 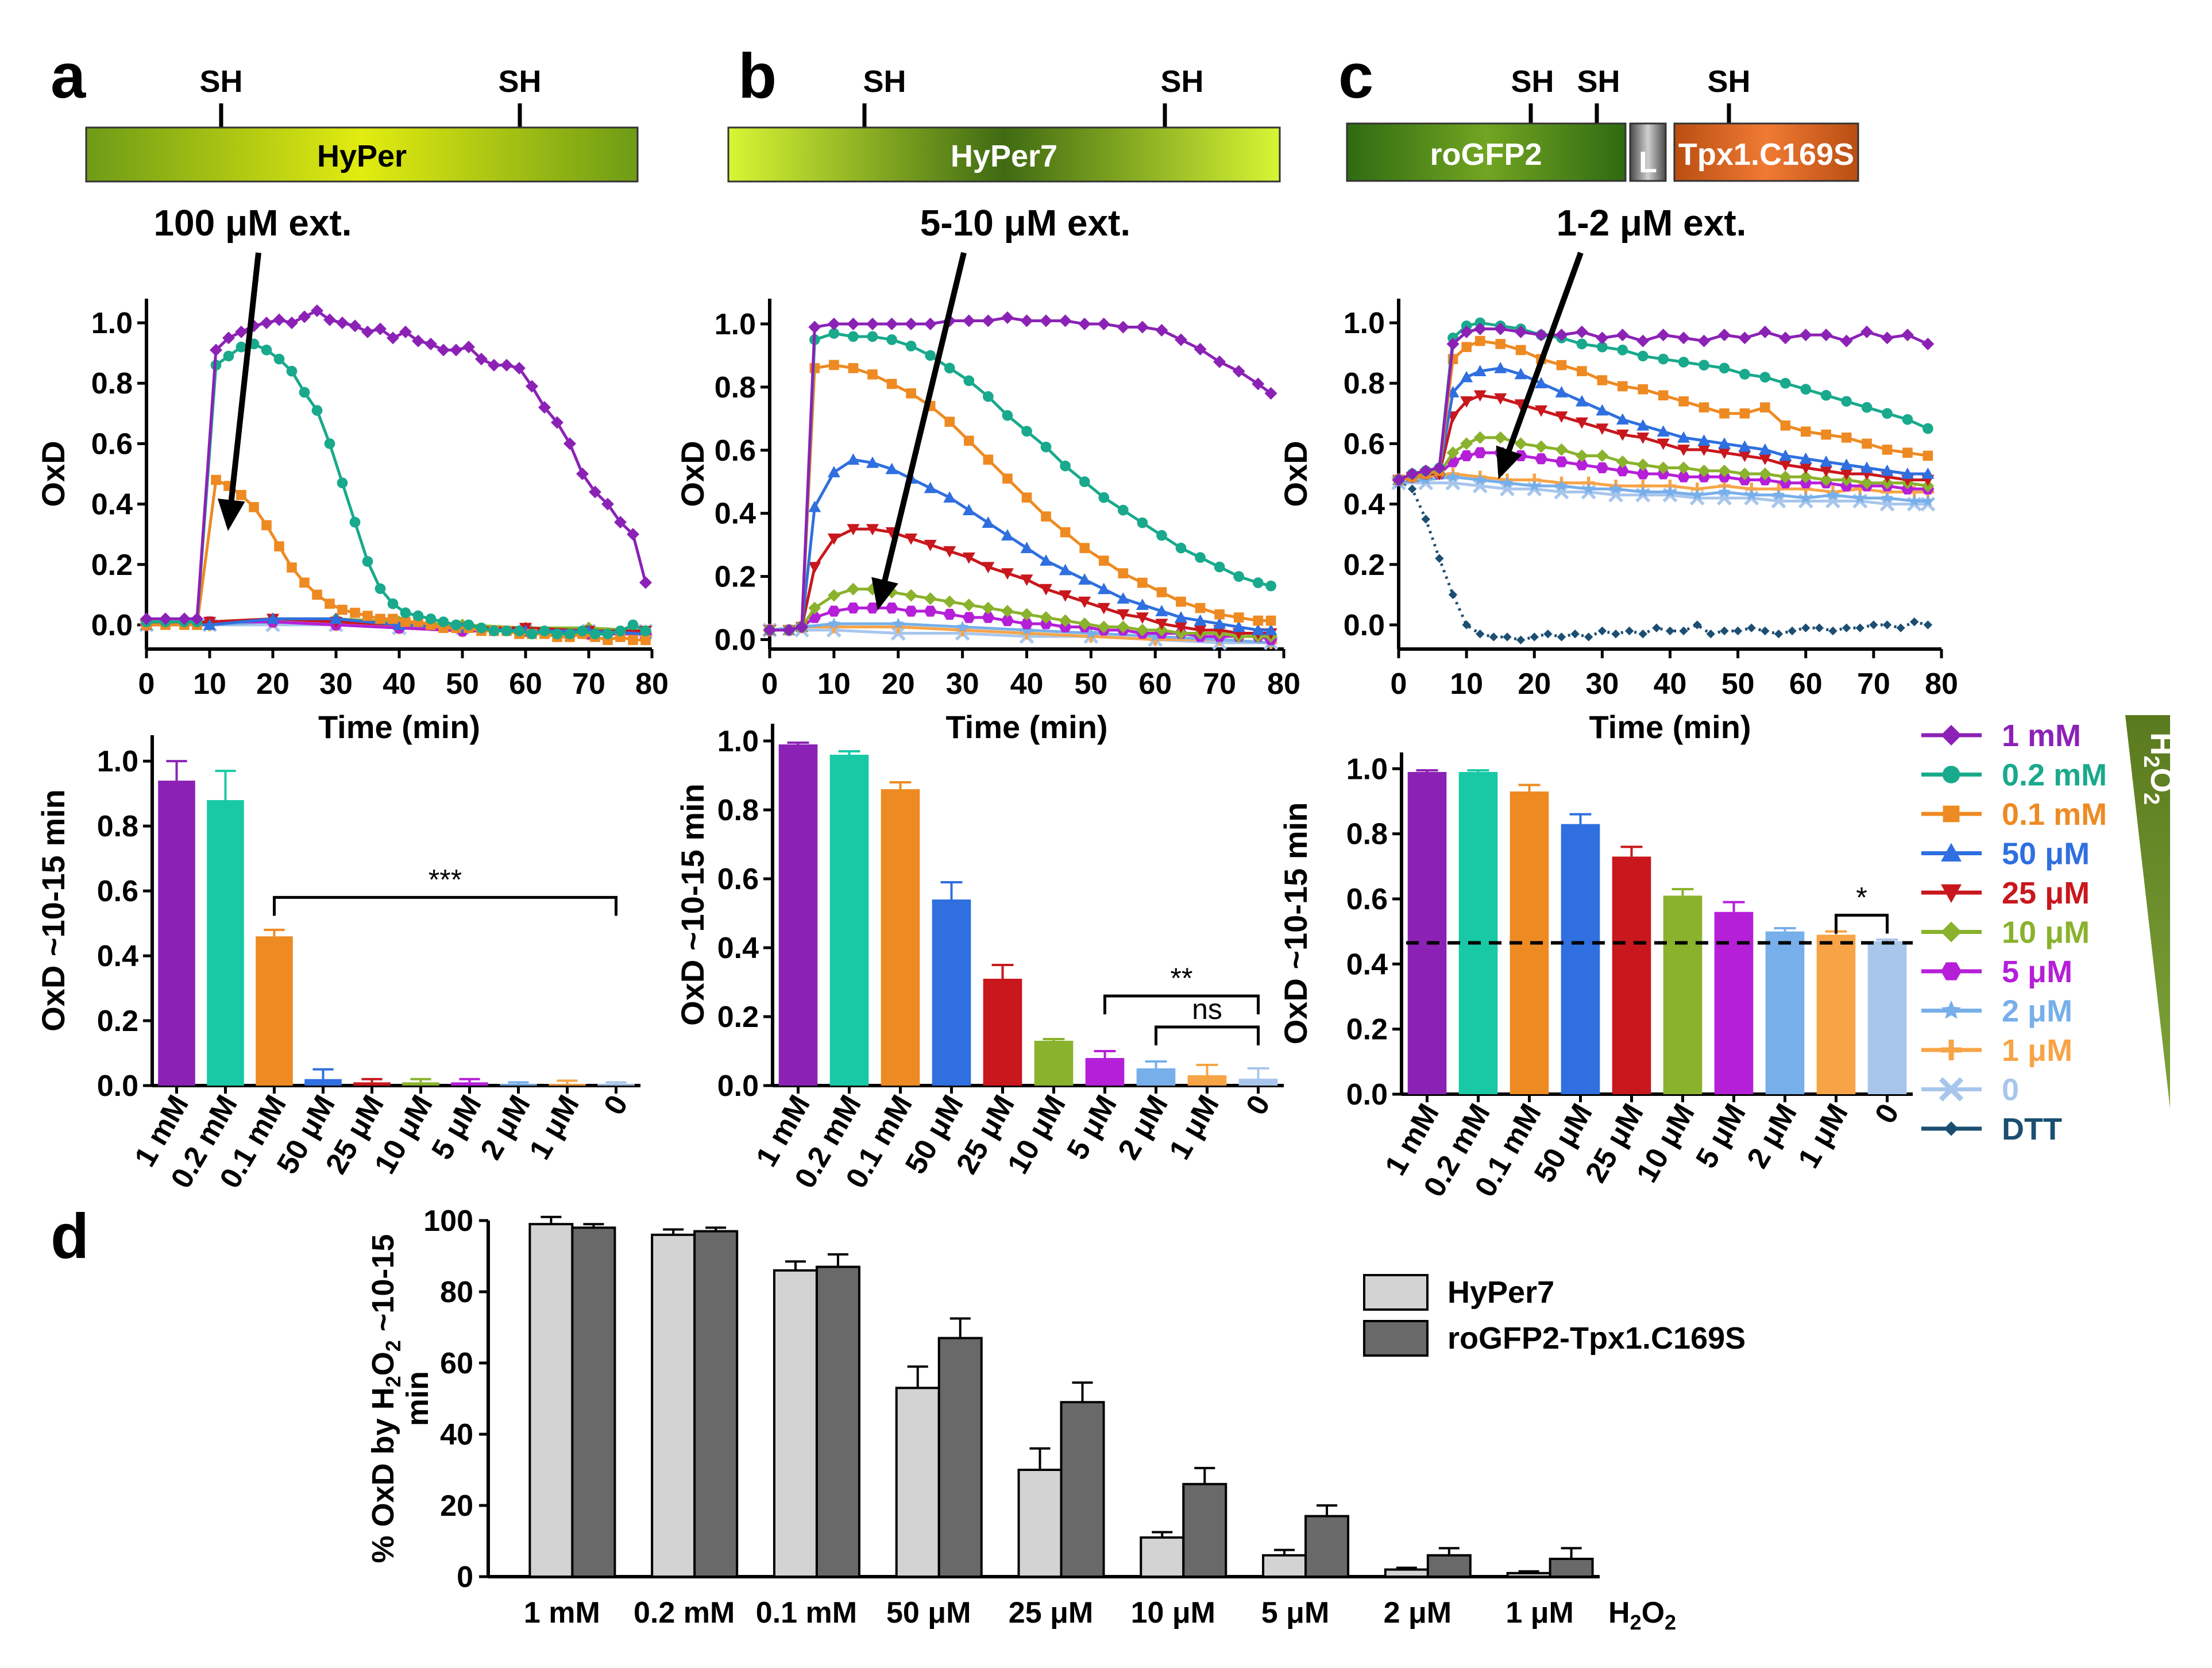 I want to click on x-tick-label: 70, so click(x=1219, y=684).